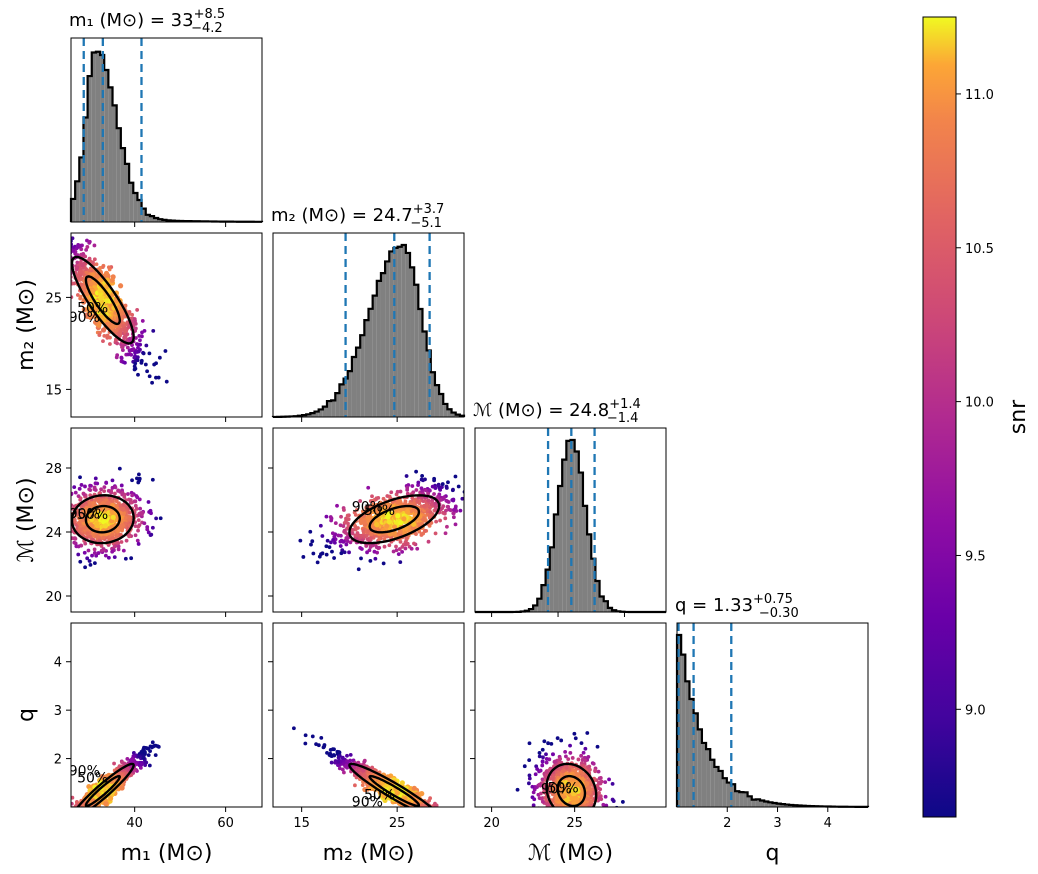 This screenshot has height=874, width=1038. What do you see at coordinates (53, 469) in the screenshot?
I see `y-tick-label: 28` at bounding box center [53, 469].